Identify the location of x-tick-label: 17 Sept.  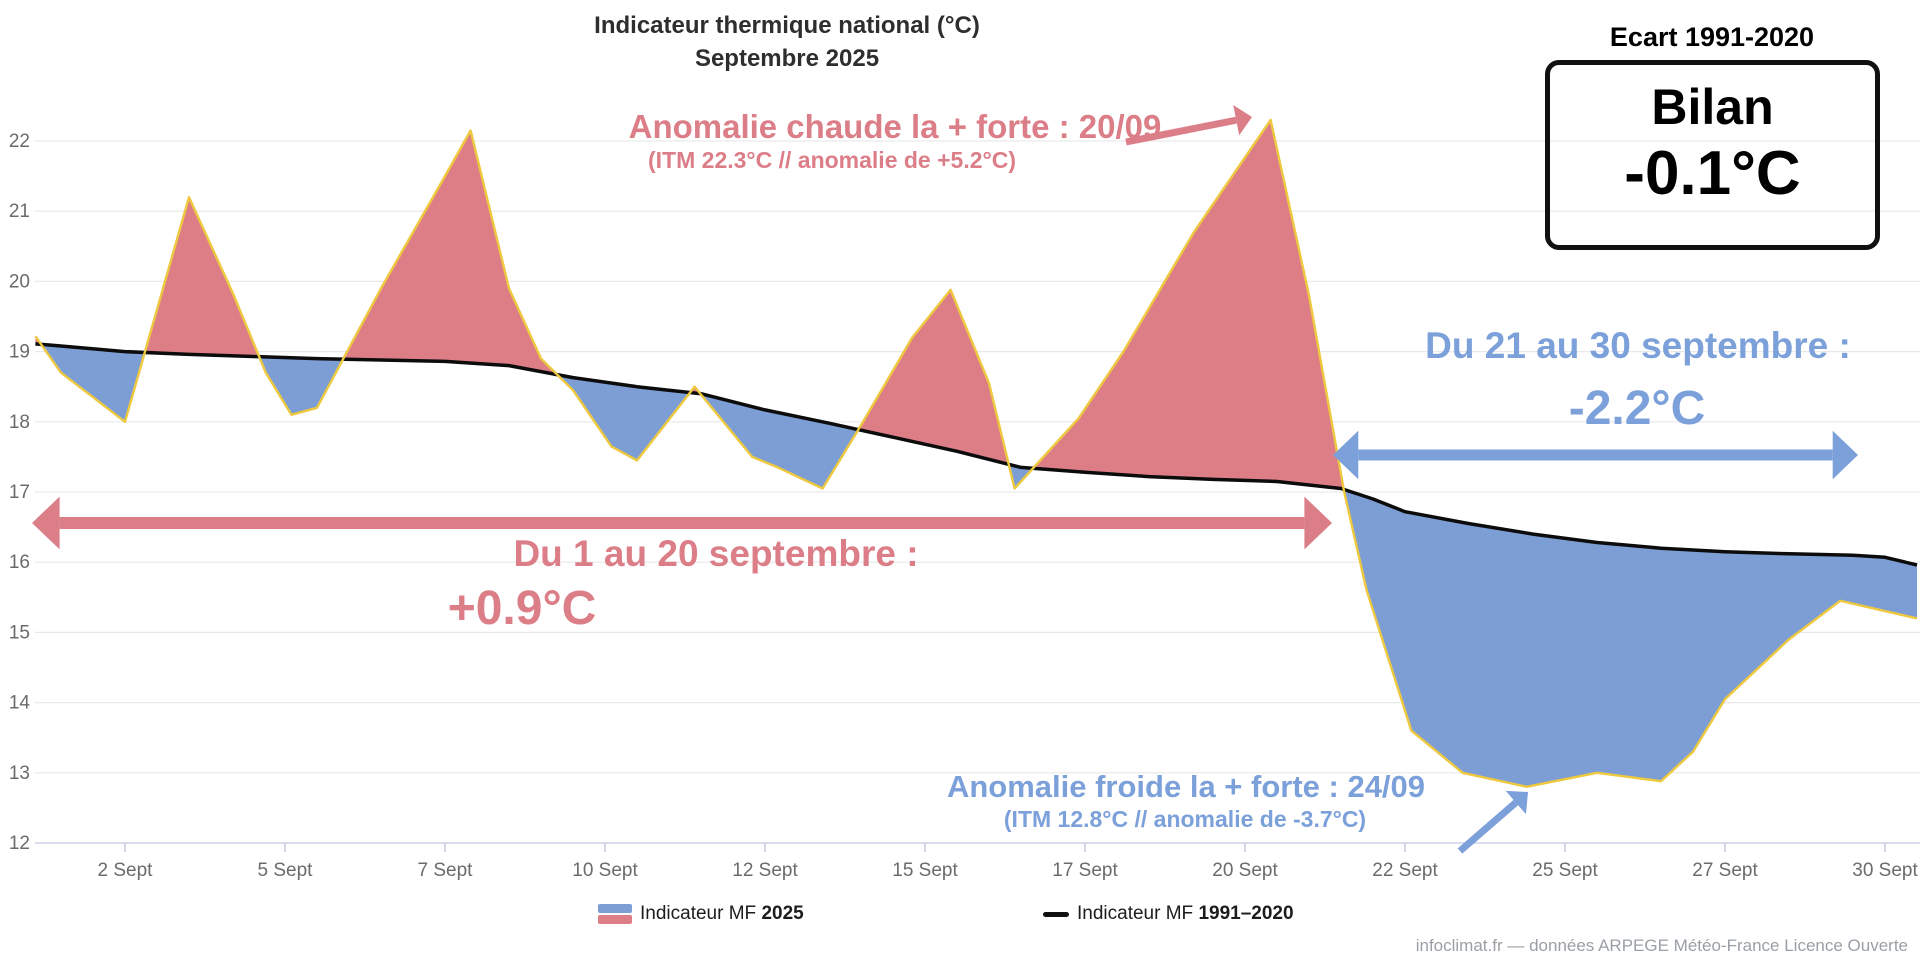
(1085, 870).